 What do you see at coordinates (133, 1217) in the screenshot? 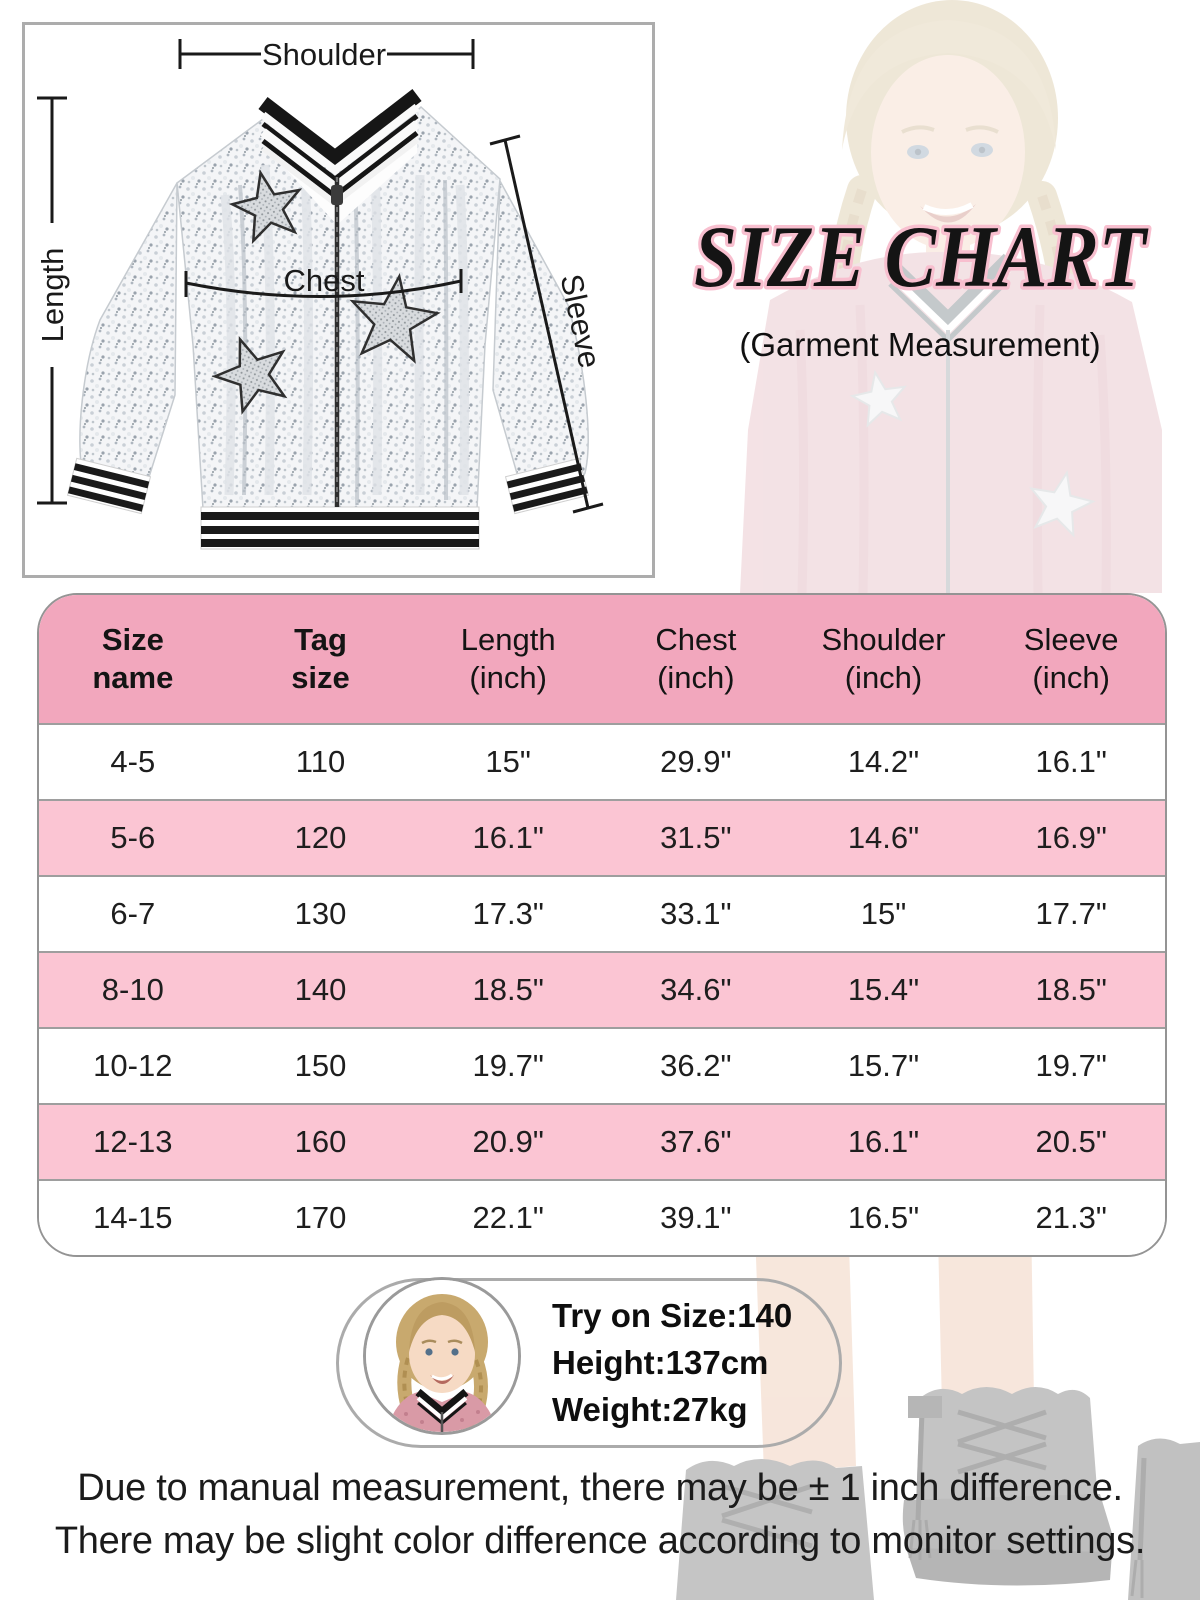
I see `table-cell: 14-15` at bounding box center [133, 1217].